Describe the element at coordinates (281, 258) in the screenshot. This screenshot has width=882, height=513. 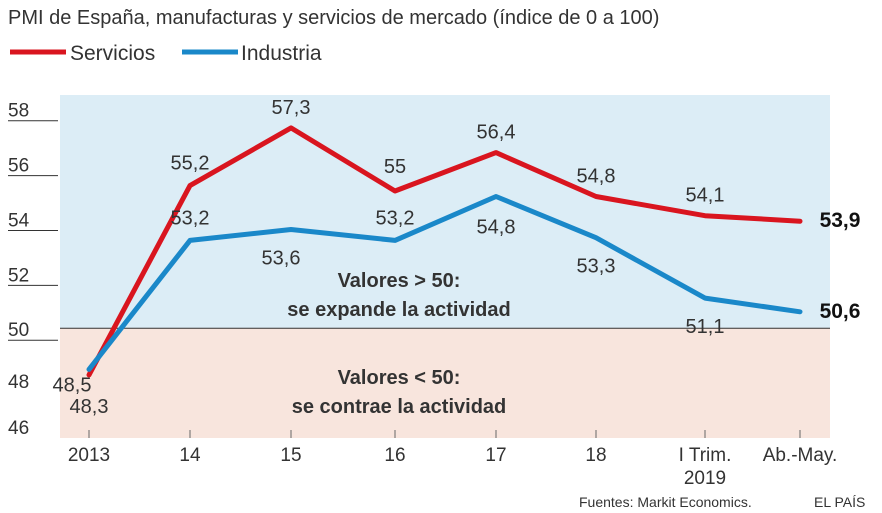
I see `data-label-industria: 53,6` at that location.